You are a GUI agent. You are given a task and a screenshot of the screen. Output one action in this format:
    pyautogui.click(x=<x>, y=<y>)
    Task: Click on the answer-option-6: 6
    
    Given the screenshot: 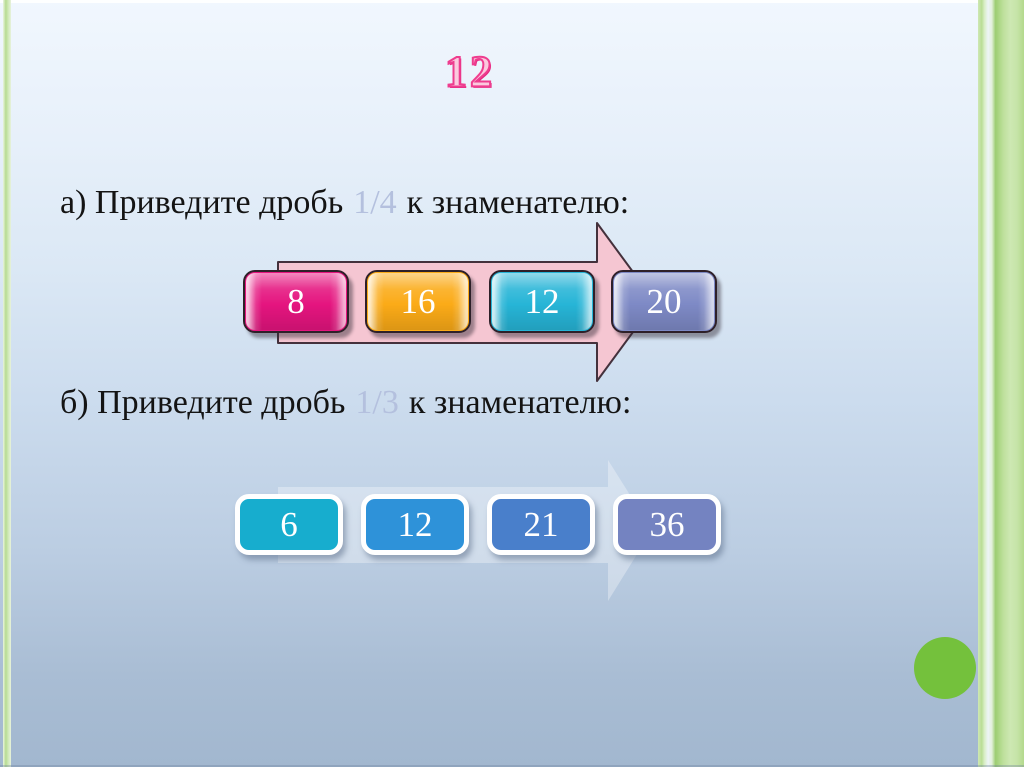 What is the action you would take?
    pyautogui.click(x=289, y=524)
    